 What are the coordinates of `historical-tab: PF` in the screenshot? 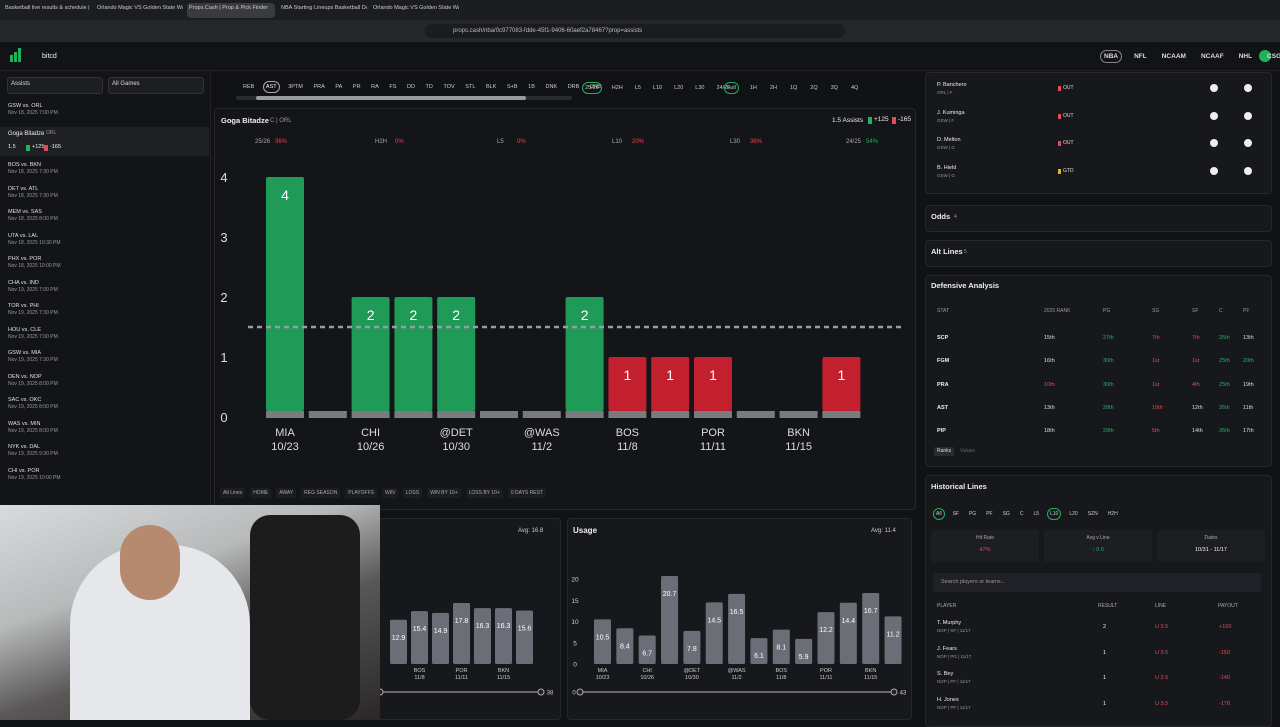 It's located at (989, 514).